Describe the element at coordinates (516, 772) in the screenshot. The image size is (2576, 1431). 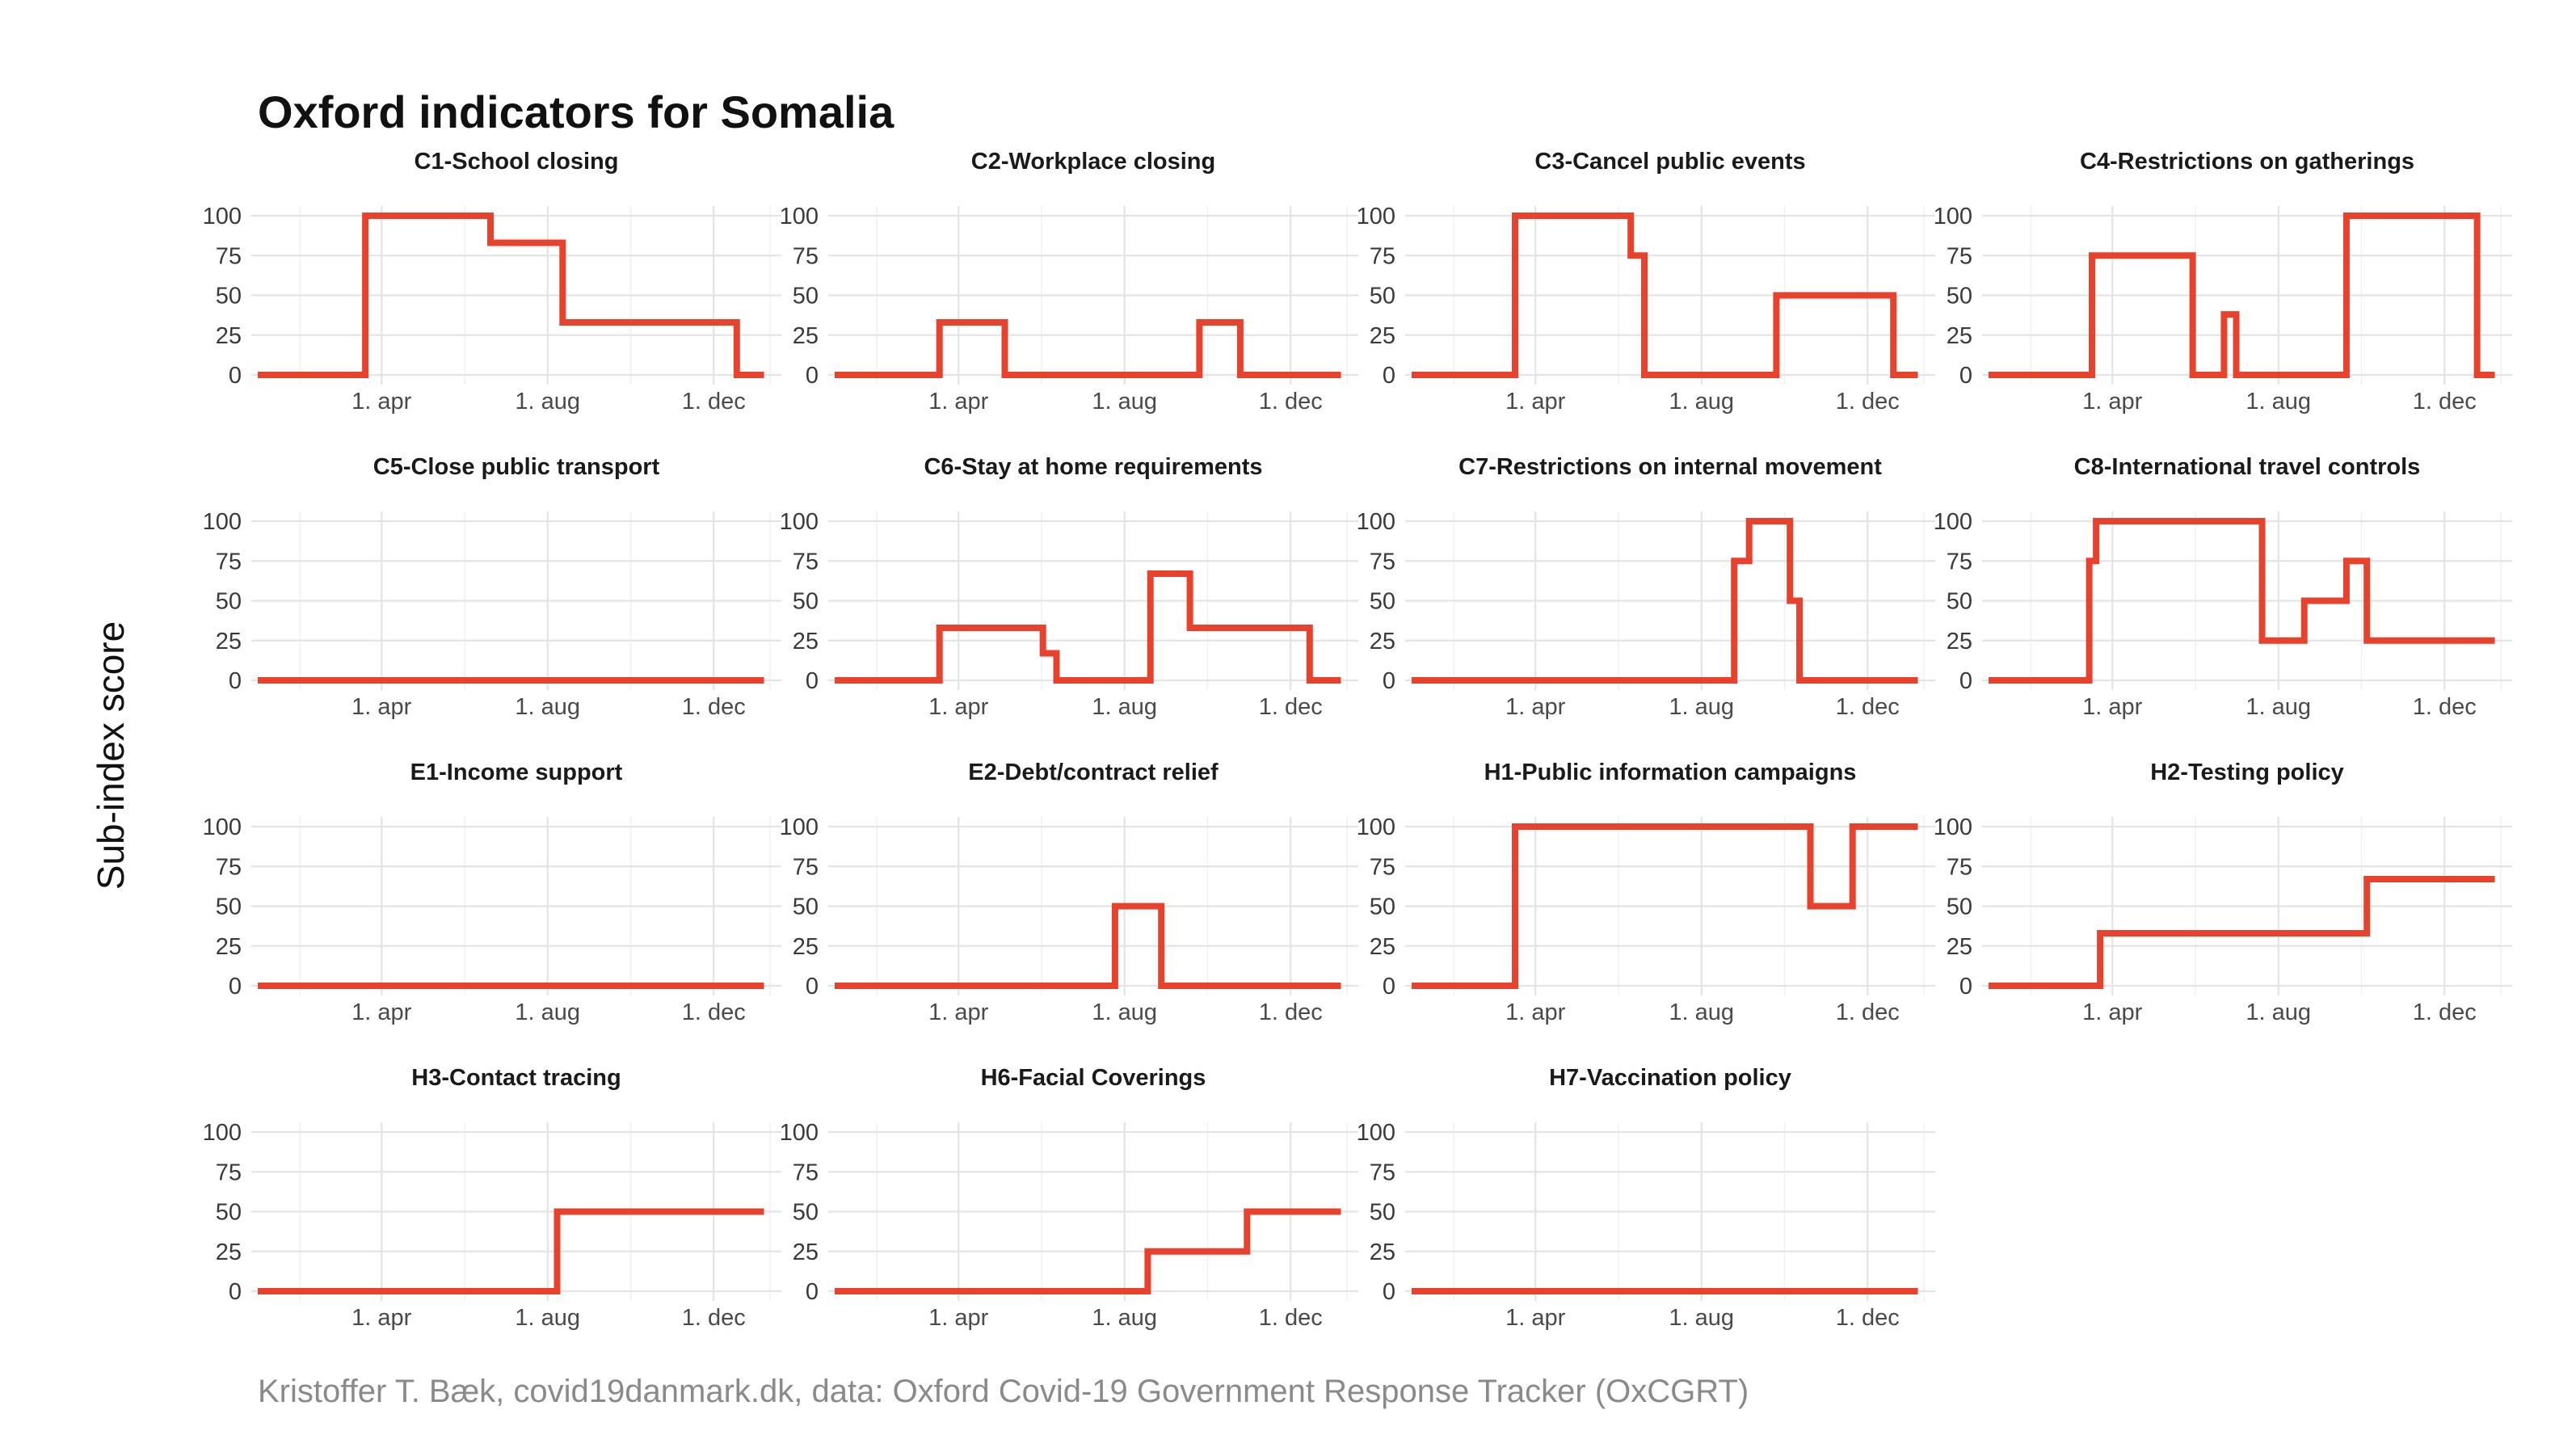
I see `panel-title: E1-Income support` at that location.